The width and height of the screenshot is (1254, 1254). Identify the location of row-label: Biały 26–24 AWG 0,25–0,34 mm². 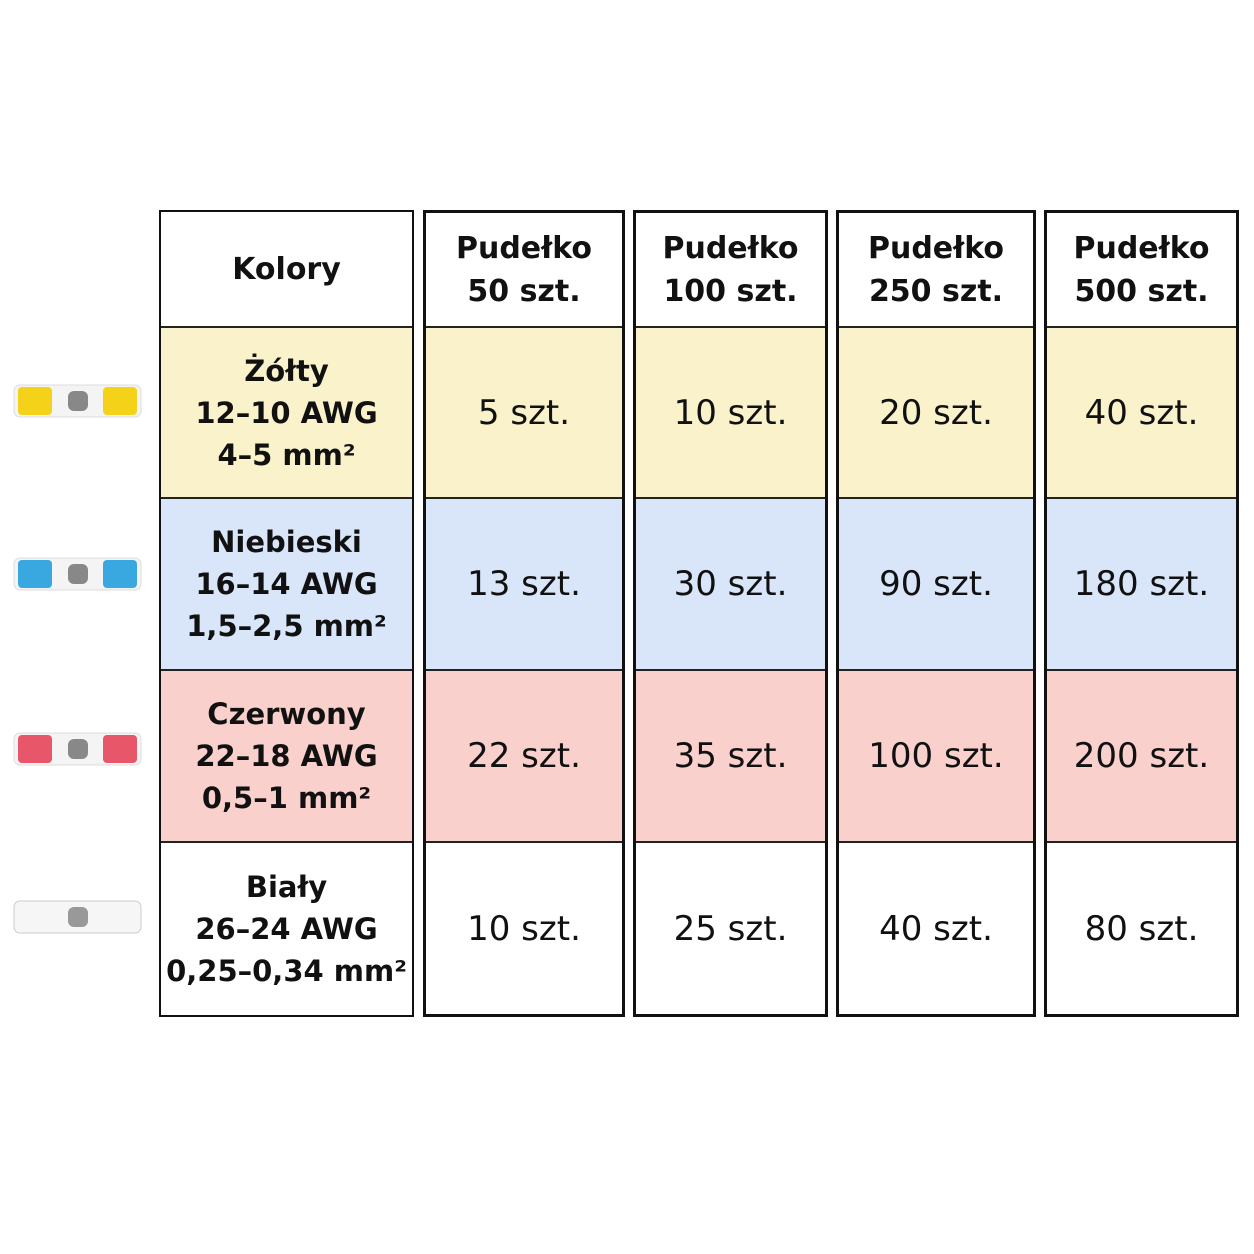
(286, 928).